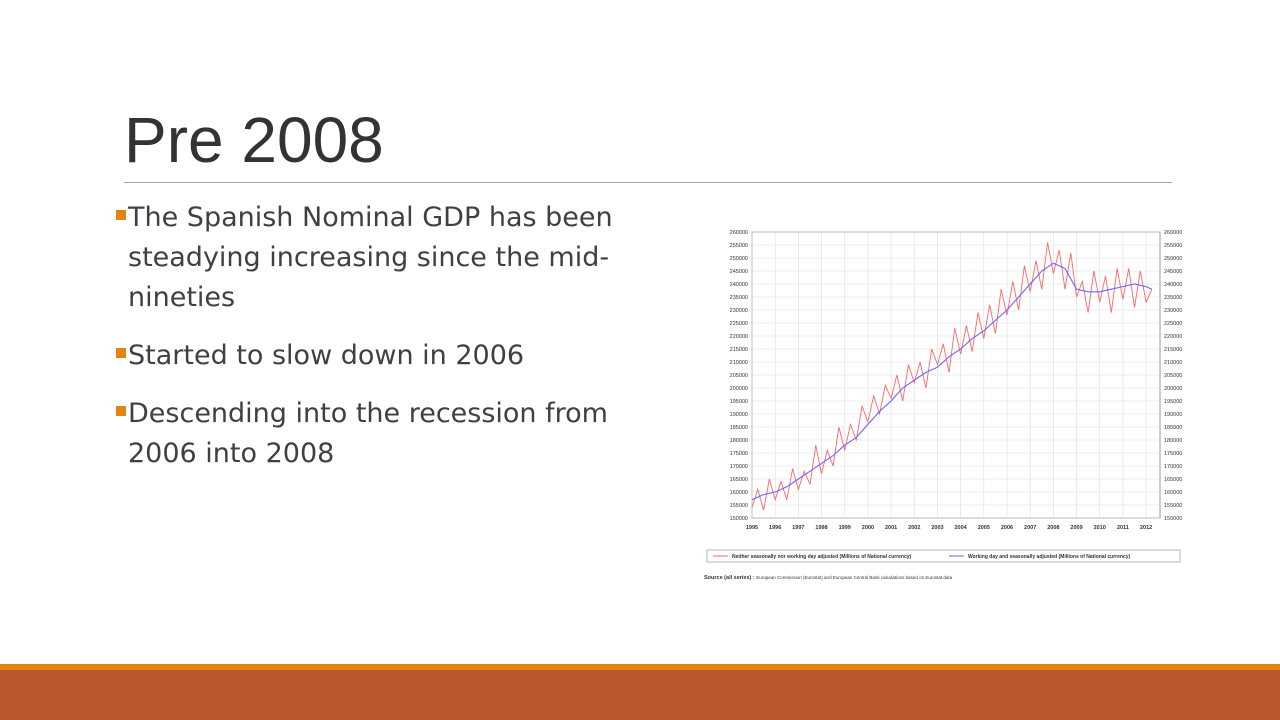  Describe the element at coordinates (1173, 272) in the screenshot. I see `y-tick-label-right: 245000` at that location.